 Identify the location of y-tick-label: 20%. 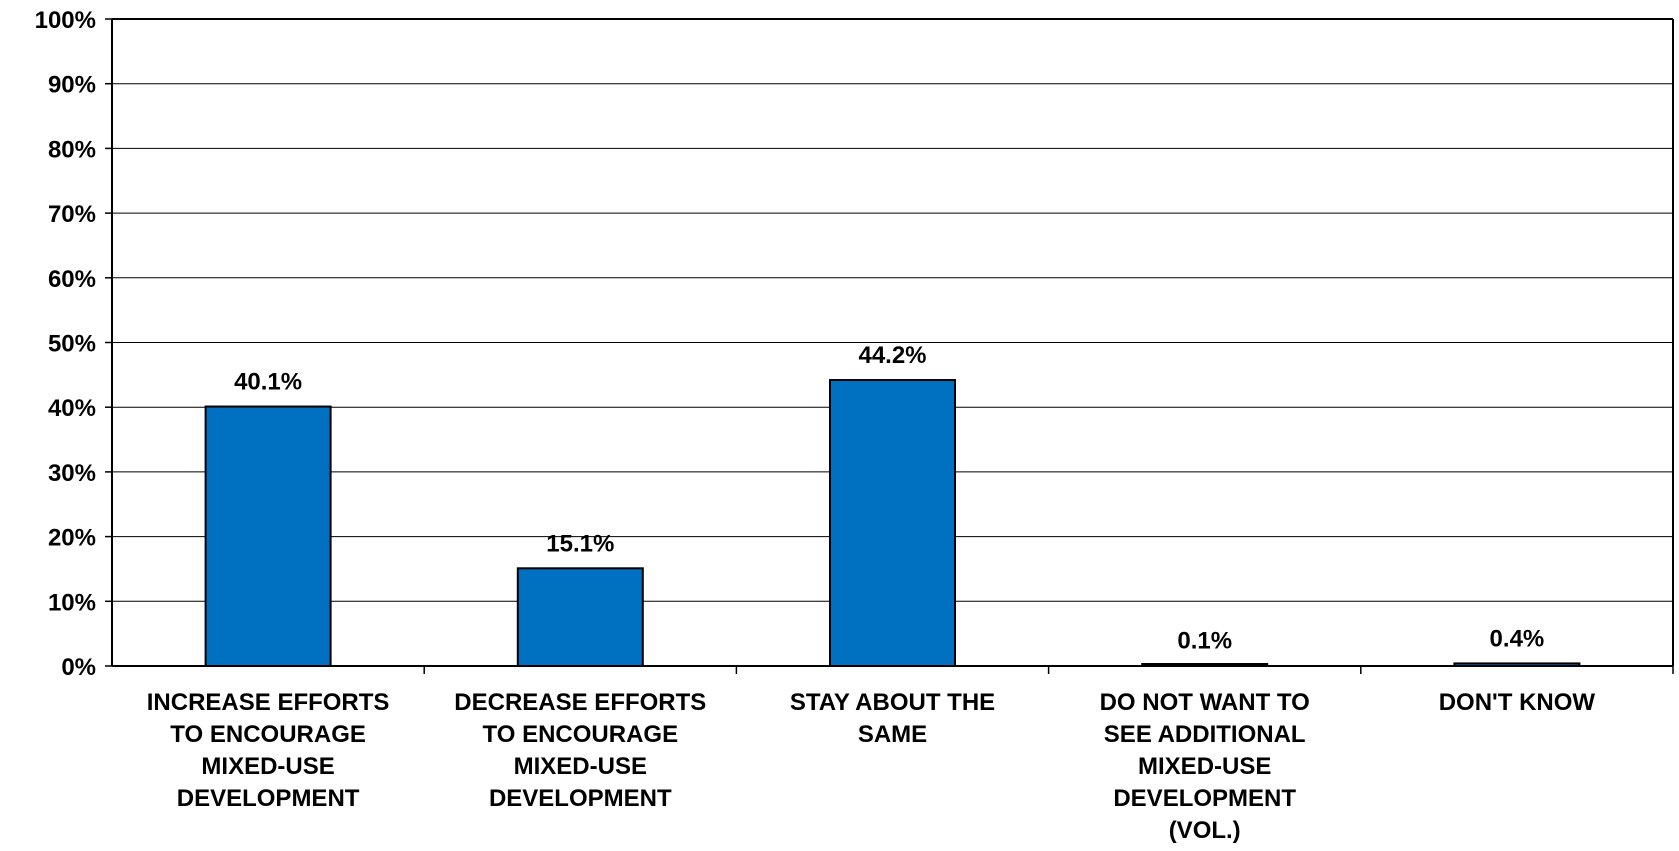
(72, 538).